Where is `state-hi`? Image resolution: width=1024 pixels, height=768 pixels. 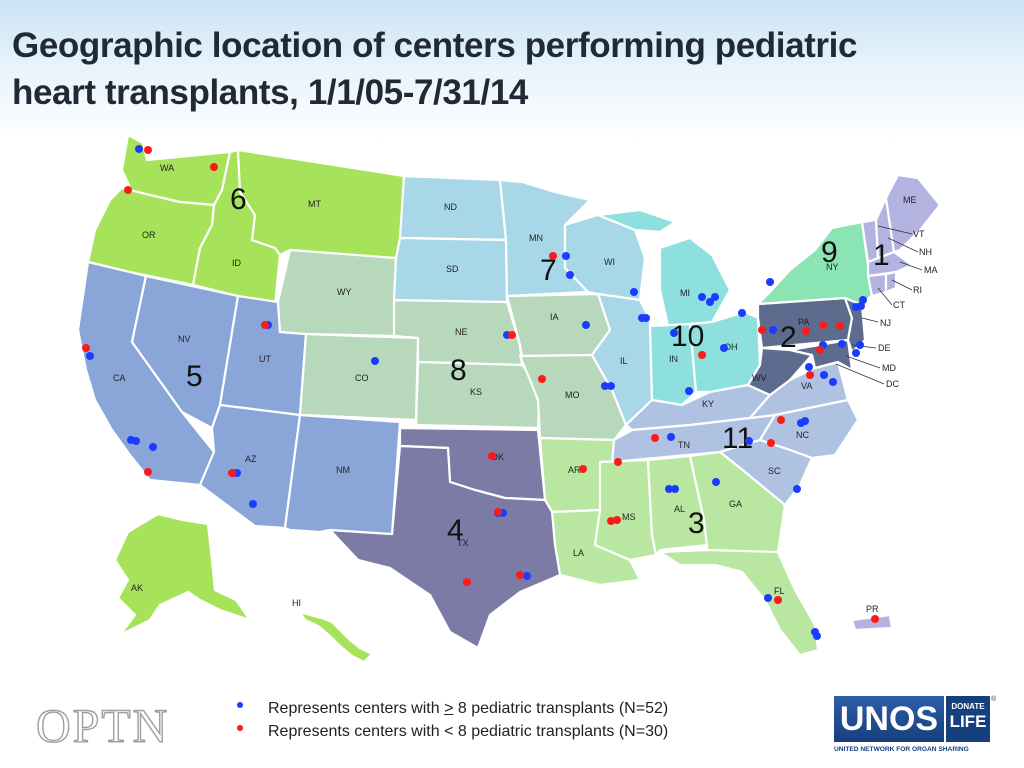
state-hi is located at coordinates (336, 637).